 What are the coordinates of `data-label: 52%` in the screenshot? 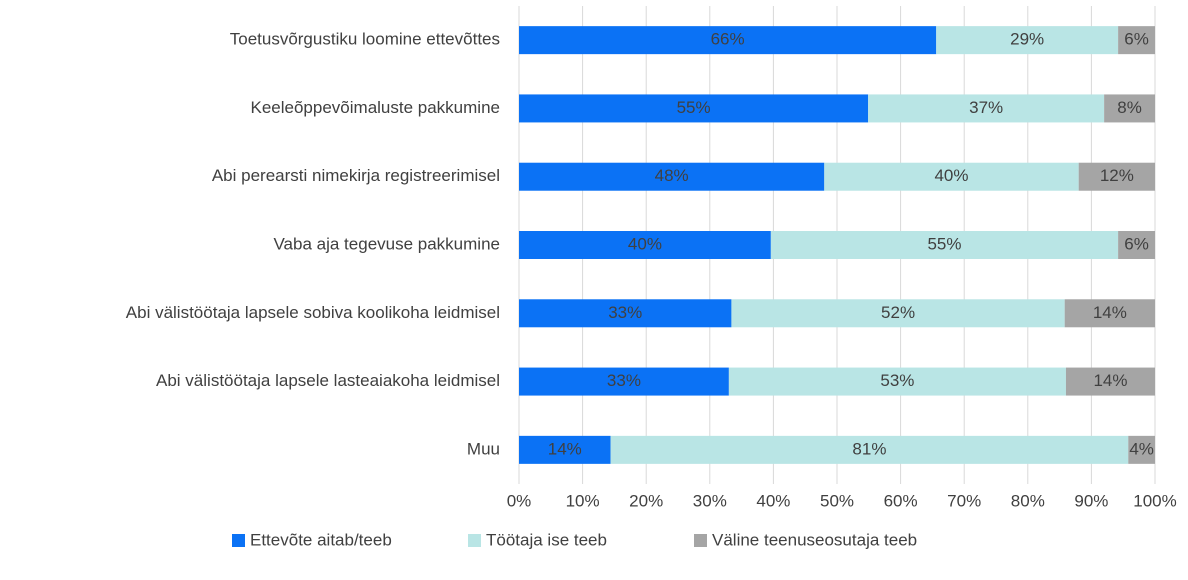 It's located at (898, 312).